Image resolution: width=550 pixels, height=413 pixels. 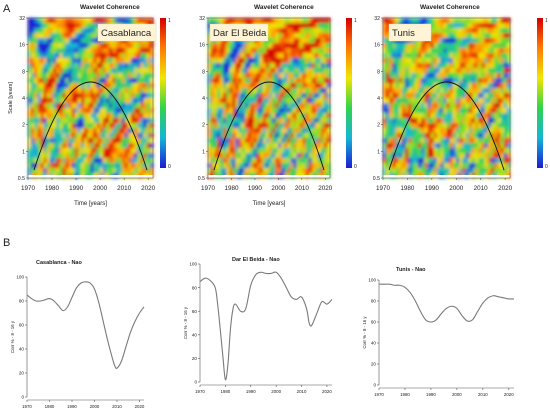 What do you see at coordinates (23, 126) in the screenshot?
I see `y-tick-label: 2` at bounding box center [23, 126].